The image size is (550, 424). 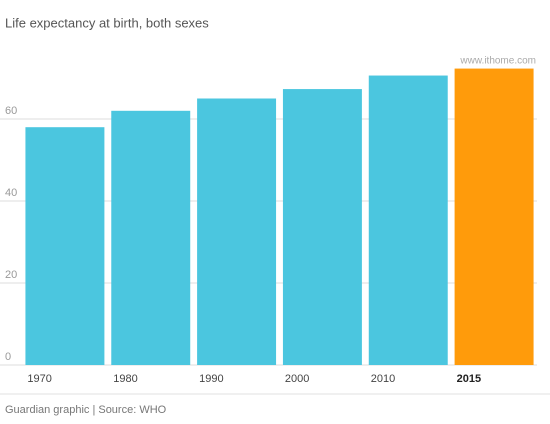 What do you see at coordinates (11, 193) in the screenshot?
I see `y-tick-label: 40` at bounding box center [11, 193].